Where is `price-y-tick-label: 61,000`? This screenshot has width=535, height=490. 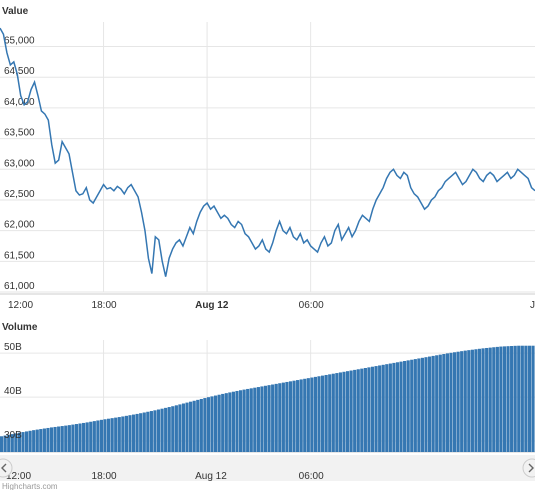 price-y-tick-label: 61,000 is located at coordinates (19, 286).